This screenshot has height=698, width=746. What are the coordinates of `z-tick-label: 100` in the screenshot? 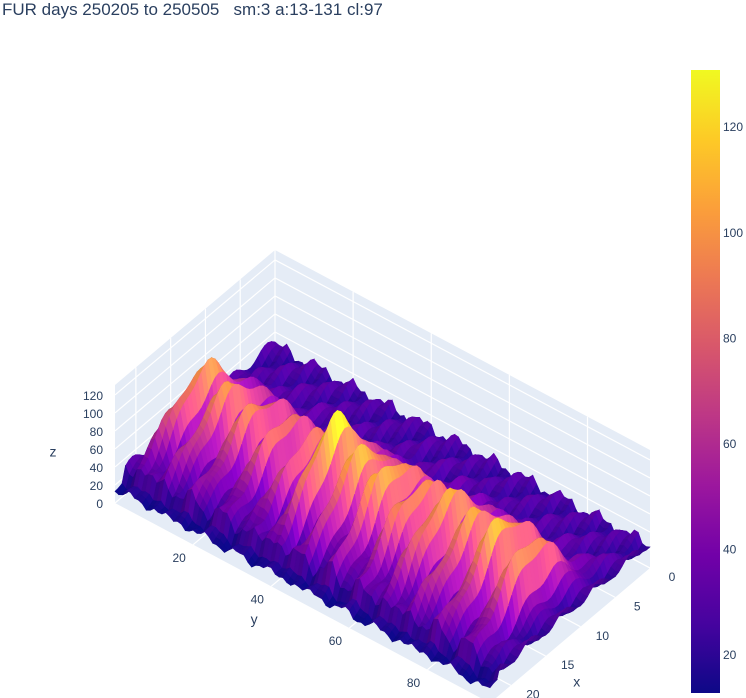 It's located at (93, 414).